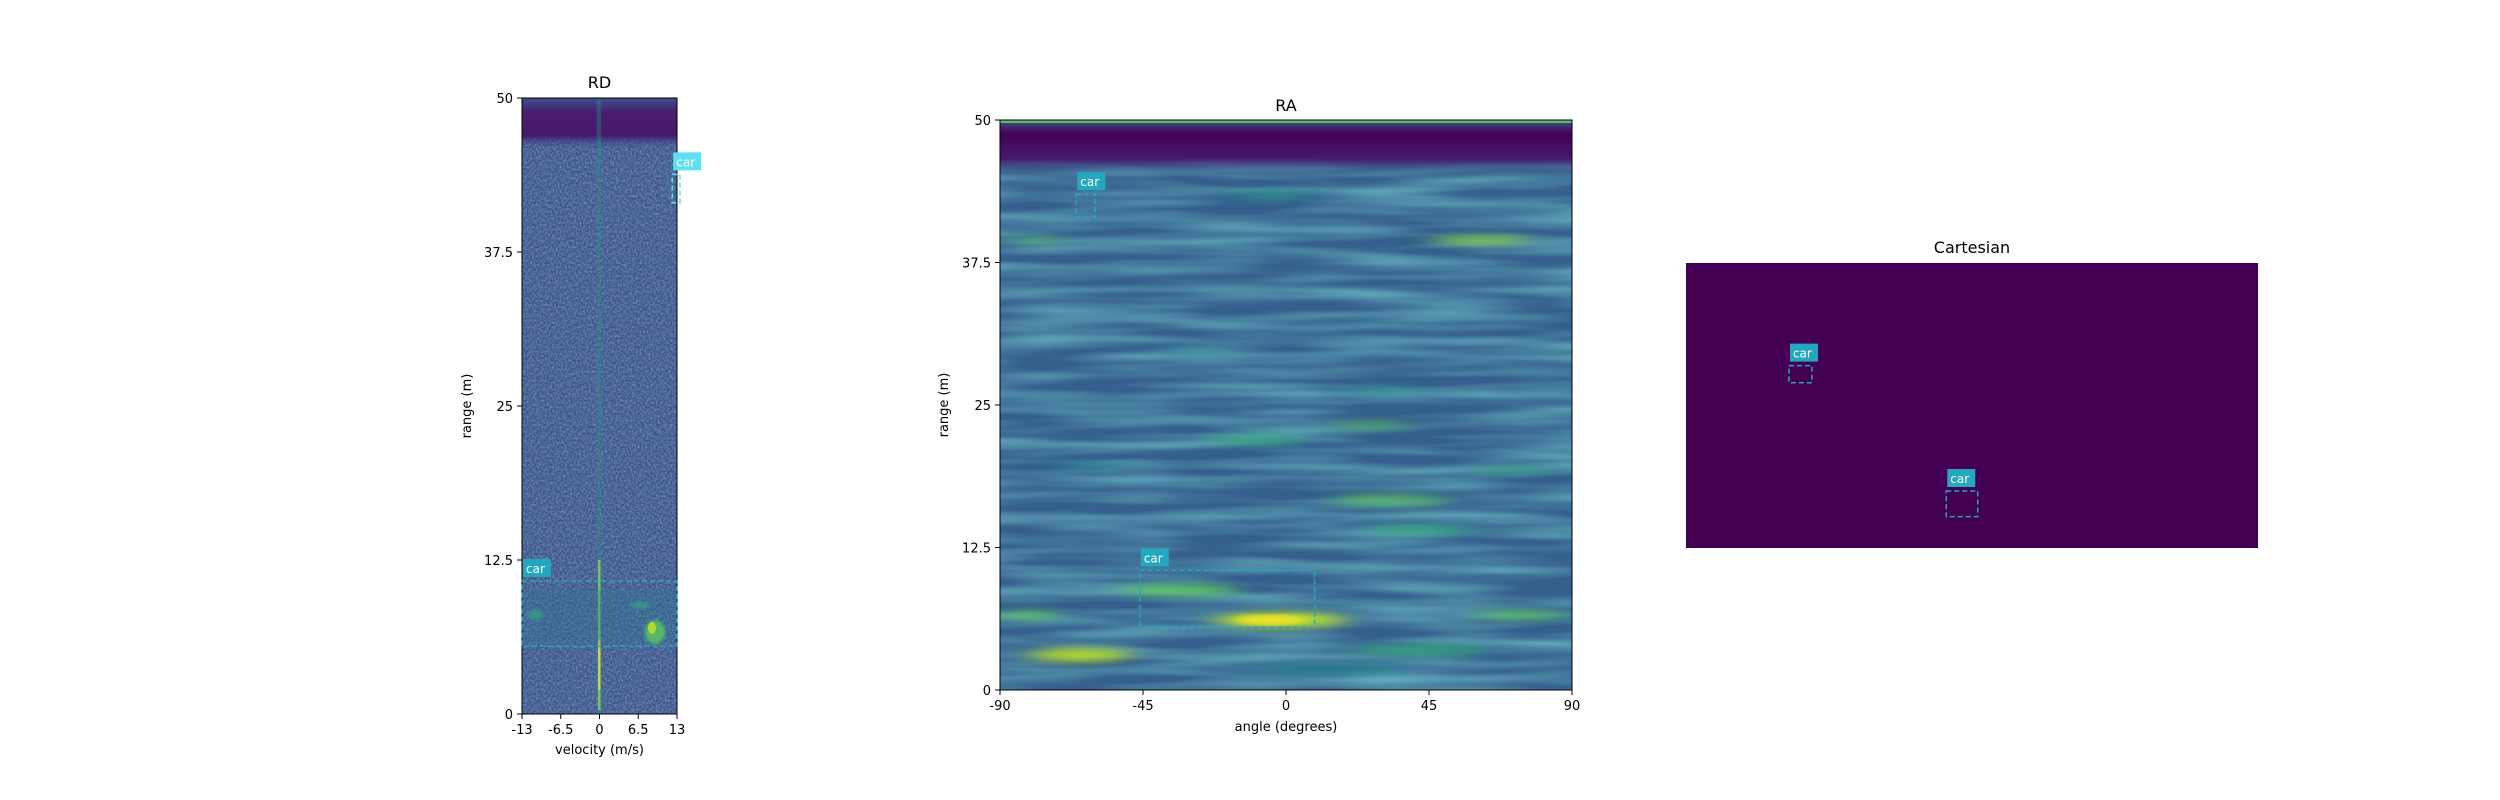 This screenshot has width=2500, height=800. What do you see at coordinates (1572, 706) in the screenshot?
I see `ra-xtick-label: 90` at bounding box center [1572, 706].